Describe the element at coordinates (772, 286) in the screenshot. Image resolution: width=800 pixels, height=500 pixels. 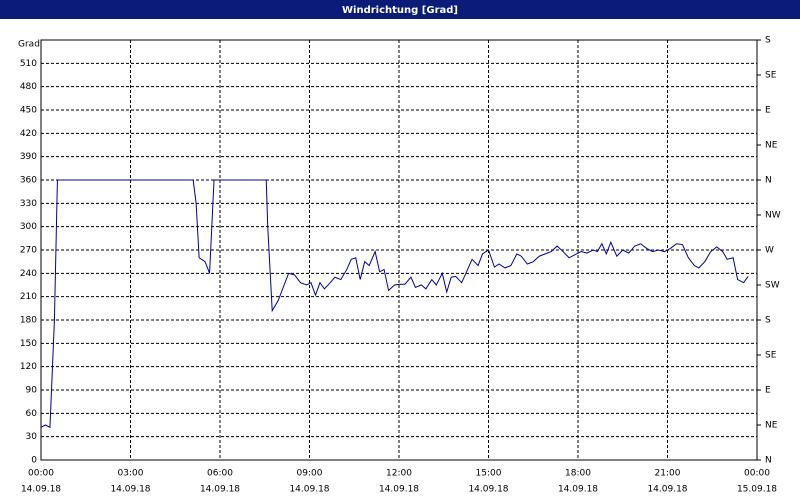
I see `y2-tick-label: SW` at that location.